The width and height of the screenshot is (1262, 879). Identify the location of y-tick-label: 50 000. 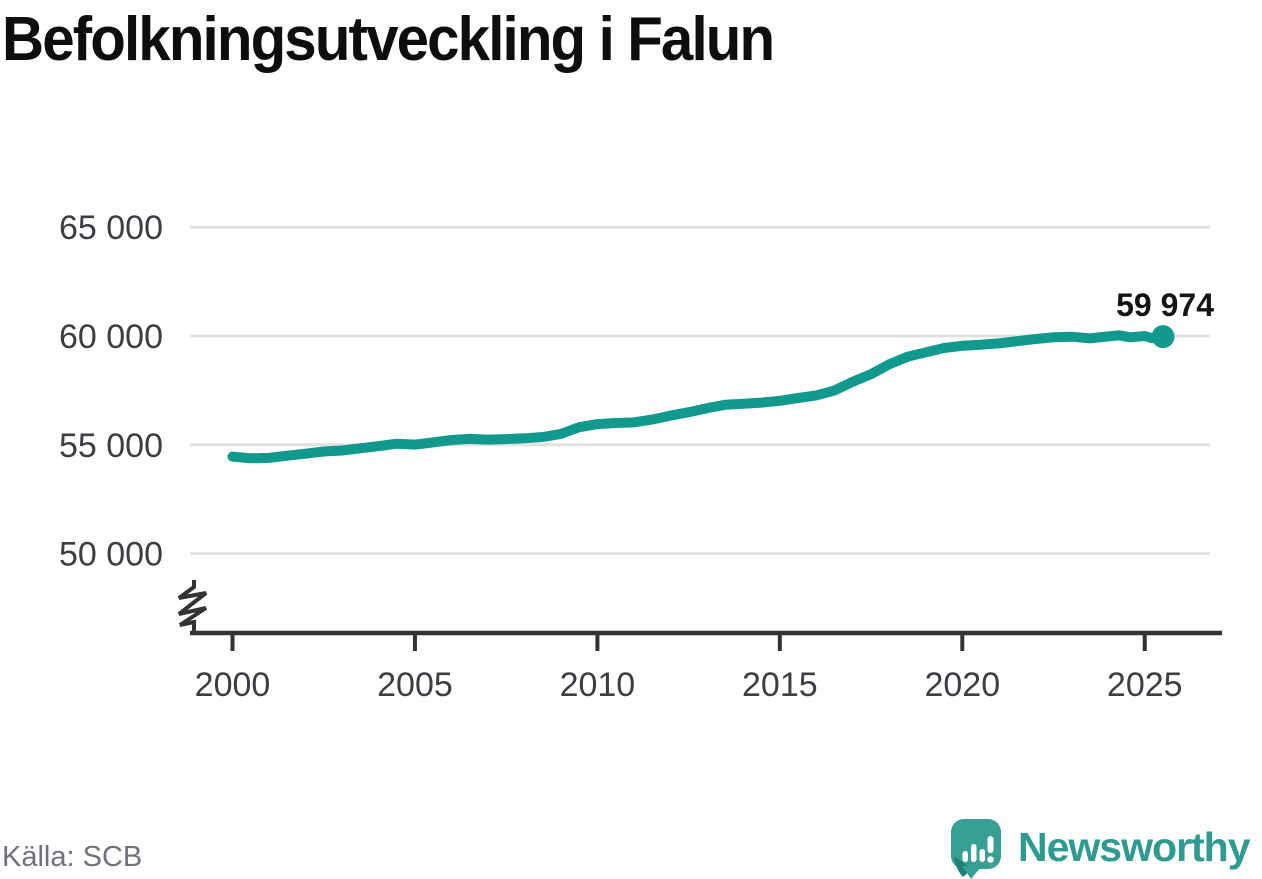
(111, 555).